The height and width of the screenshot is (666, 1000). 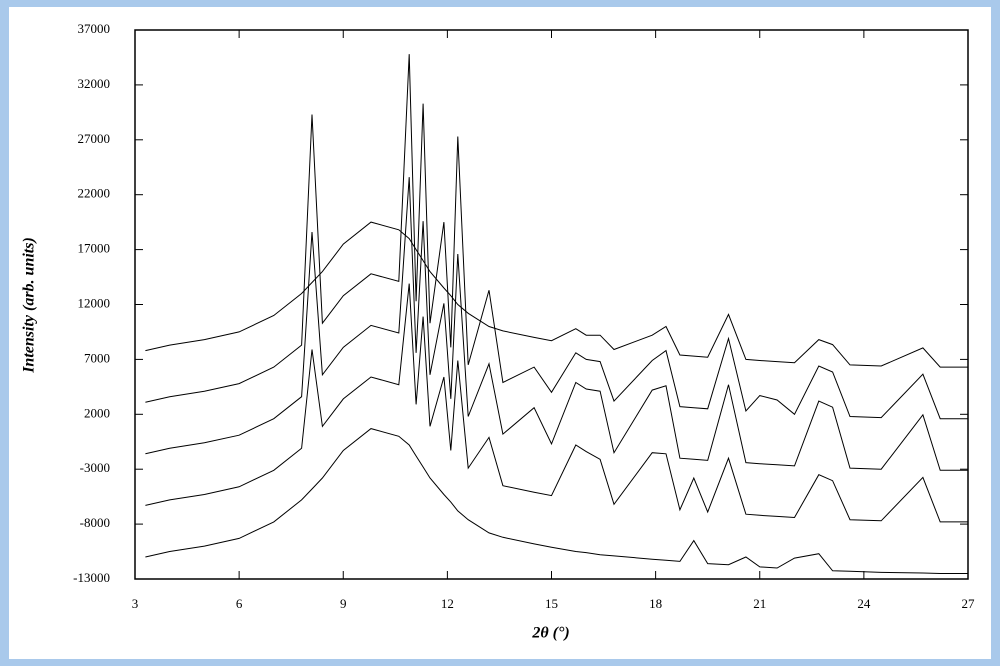 What do you see at coordinates (759, 603) in the screenshot?
I see `x-tick-label: 21` at bounding box center [759, 603].